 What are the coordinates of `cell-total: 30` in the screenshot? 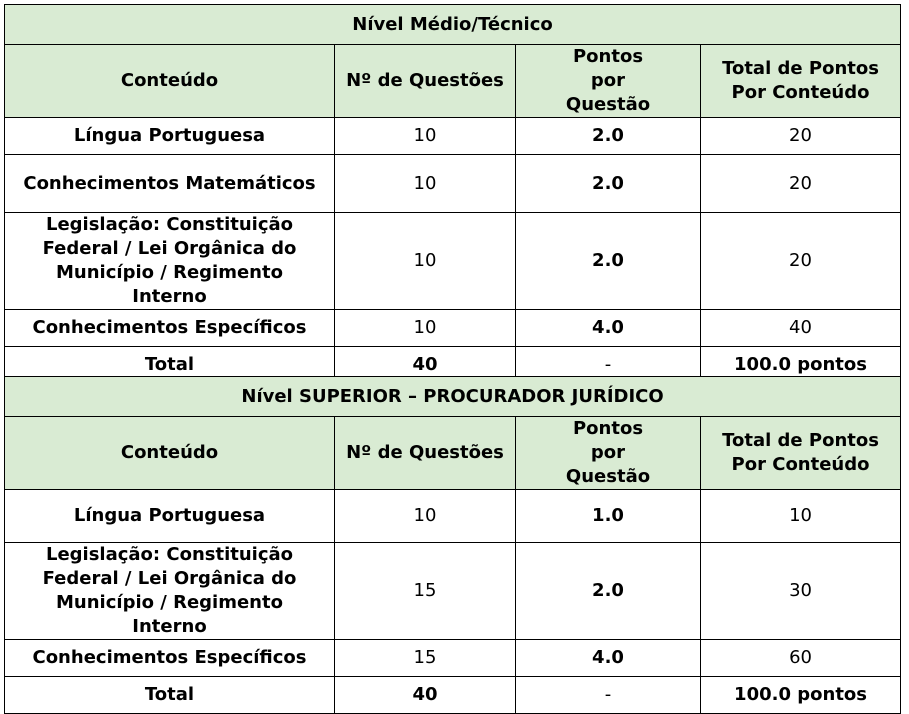 It's located at (800, 591).